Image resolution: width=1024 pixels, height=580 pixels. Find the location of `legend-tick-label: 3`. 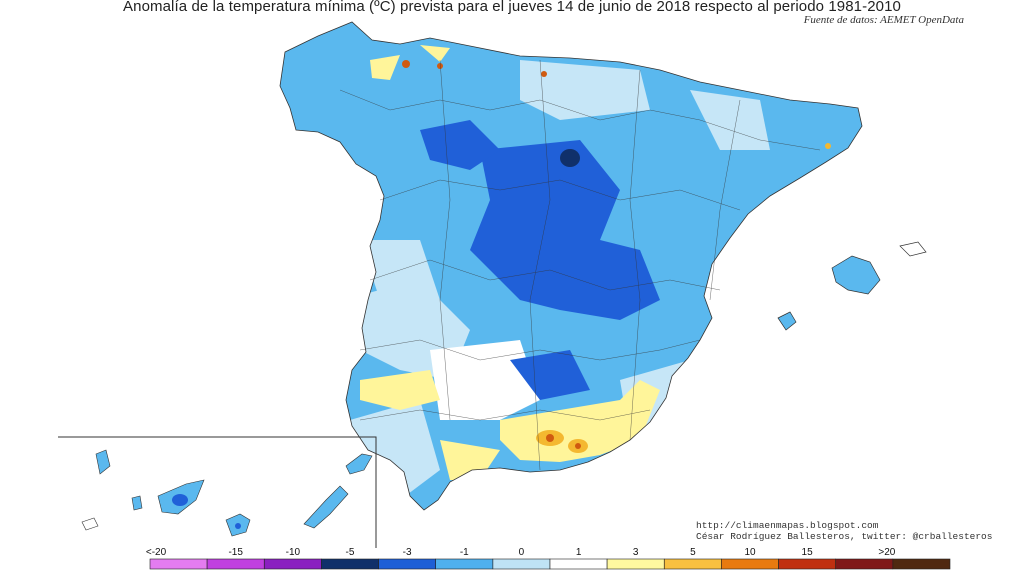

legend-tick-label: 3 is located at coordinates (635, 552).